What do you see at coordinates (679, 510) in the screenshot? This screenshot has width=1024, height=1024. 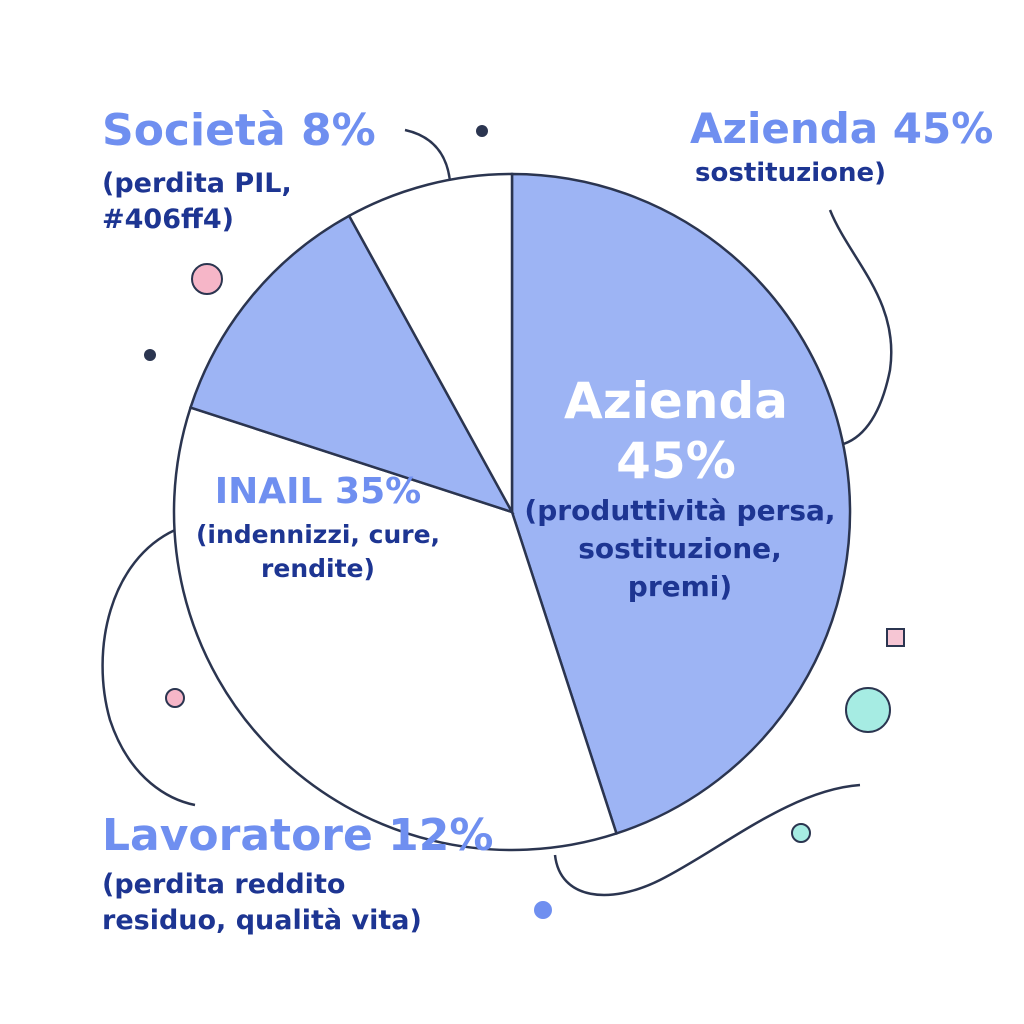 I see `slice-description: (produttività persa,` at bounding box center [679, 510].